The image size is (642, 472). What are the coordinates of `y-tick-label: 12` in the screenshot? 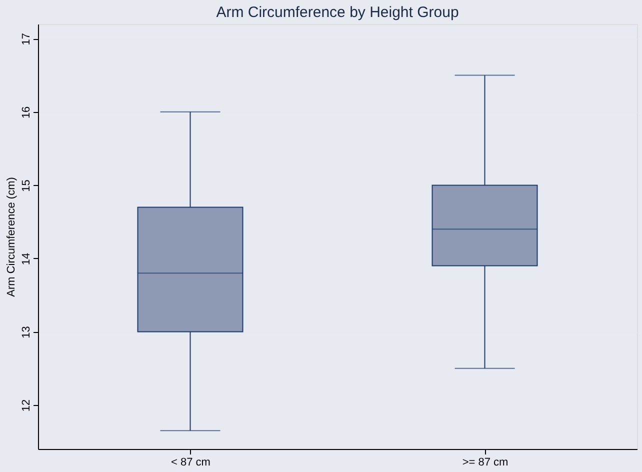 It's located at (26, 405).